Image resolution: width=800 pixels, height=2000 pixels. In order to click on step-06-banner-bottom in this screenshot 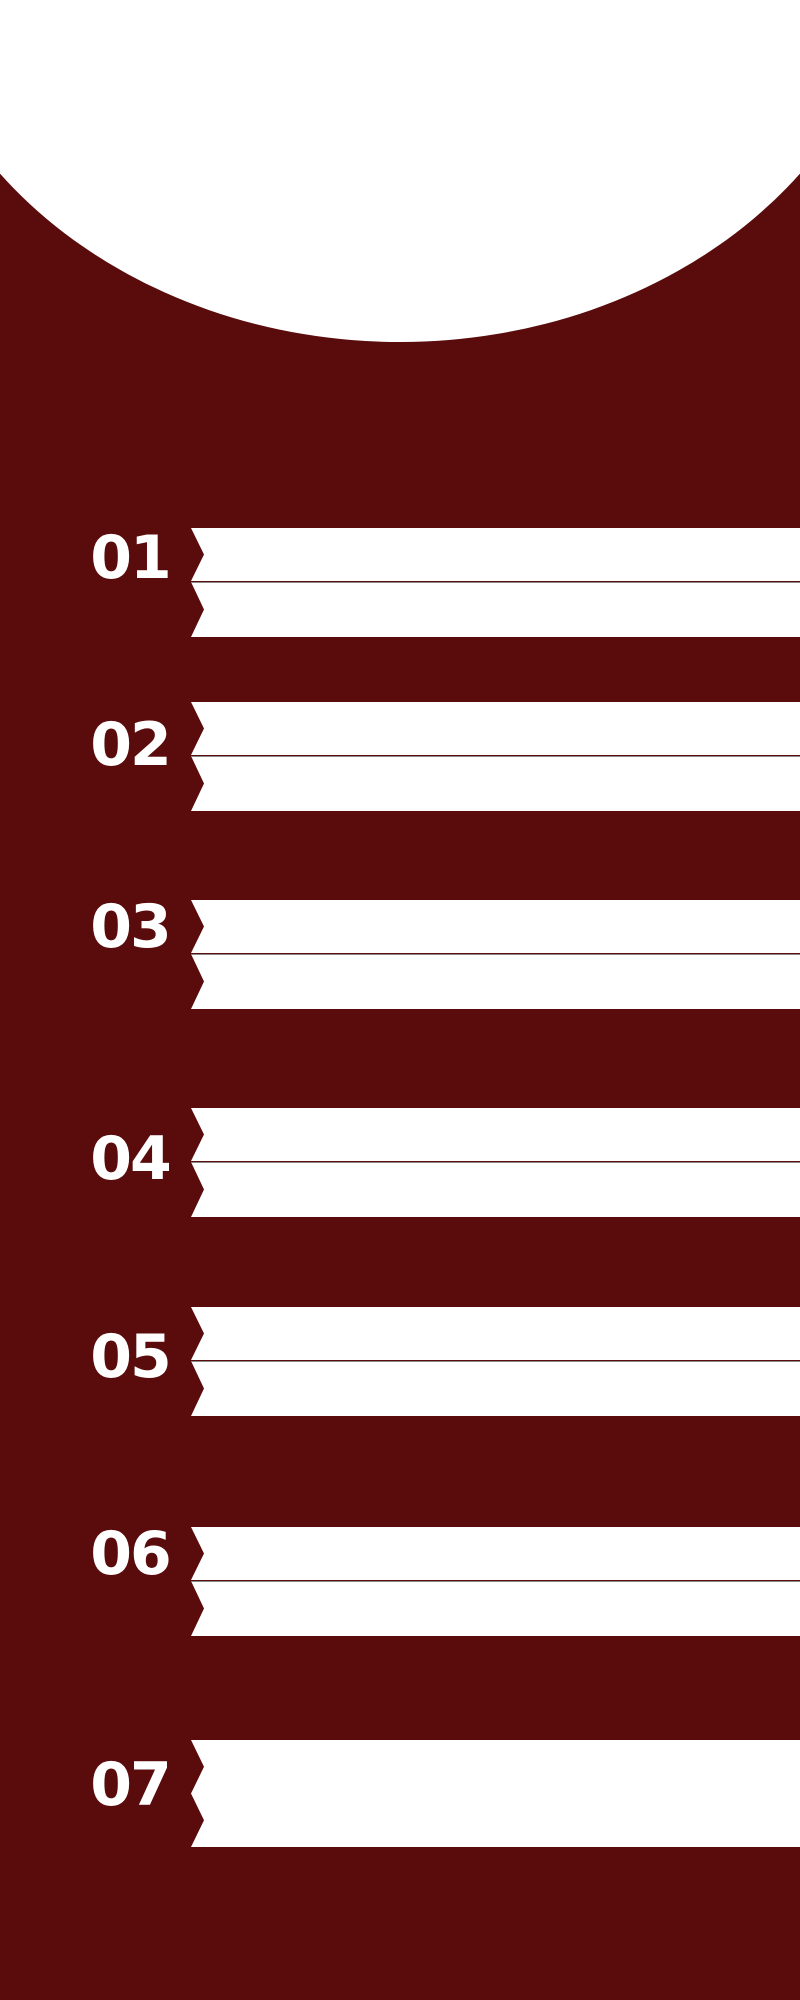, I will do `click(495, 1608)`.